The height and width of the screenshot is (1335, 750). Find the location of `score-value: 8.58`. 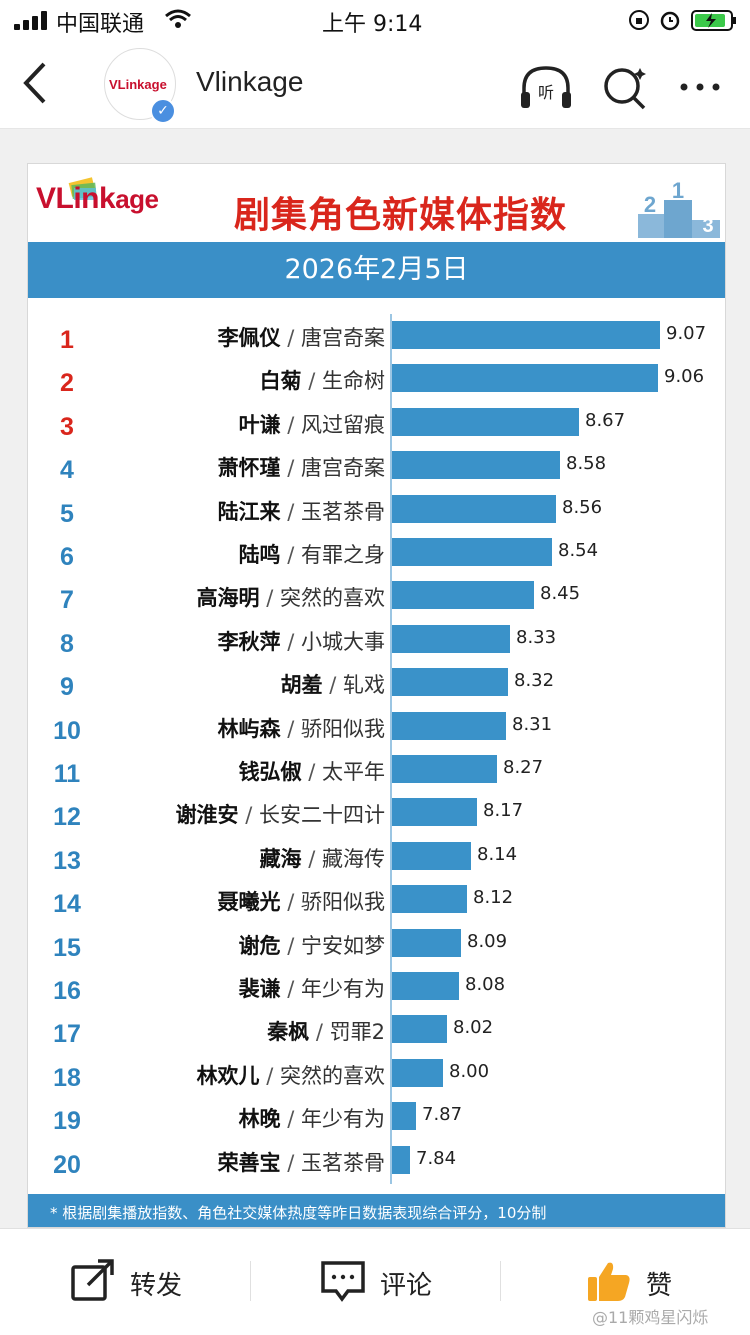

score-value: 8.58 is located at coordinates (586, 464).